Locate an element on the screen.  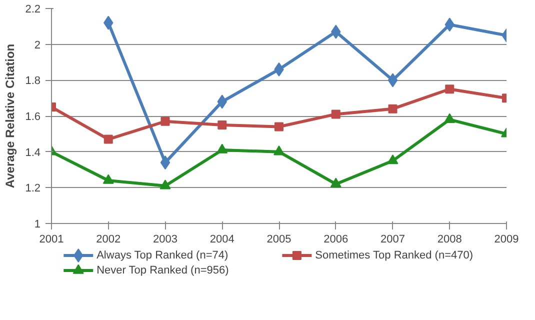
x-tick-label: 2008 is located at coordinates (449, 240).